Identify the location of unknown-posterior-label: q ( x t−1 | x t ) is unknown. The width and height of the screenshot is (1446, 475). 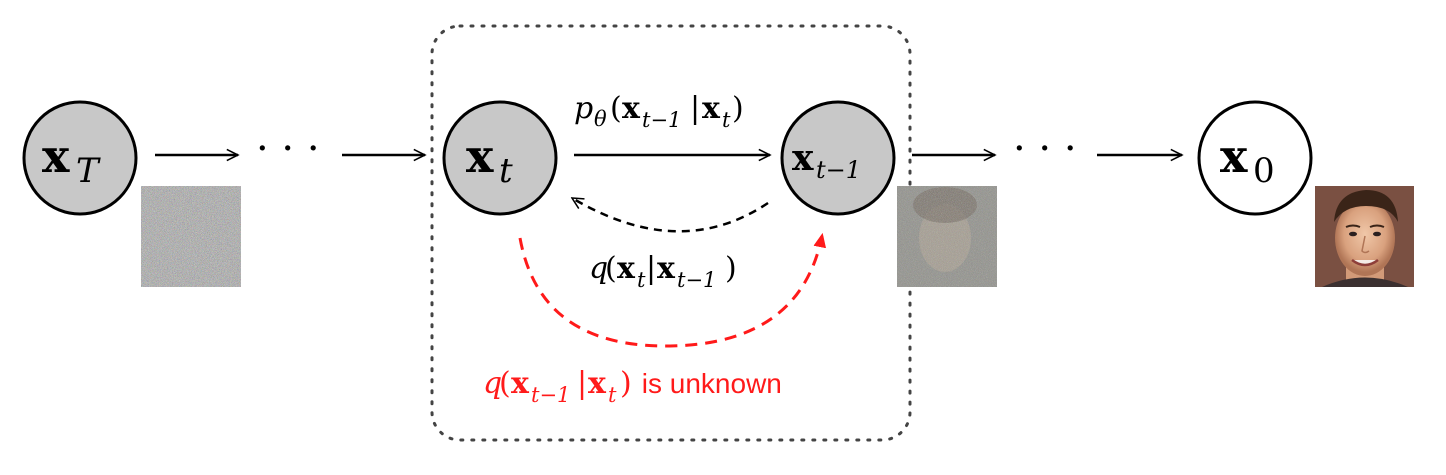
(632, 386).